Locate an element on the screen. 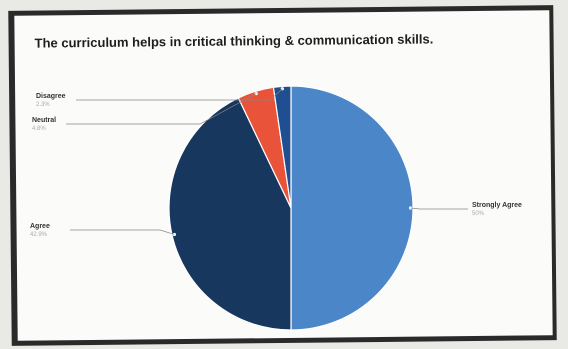 This screenshot has width=568, height=349. slice-percent: 4.8% is located at coordinates (39, 129).